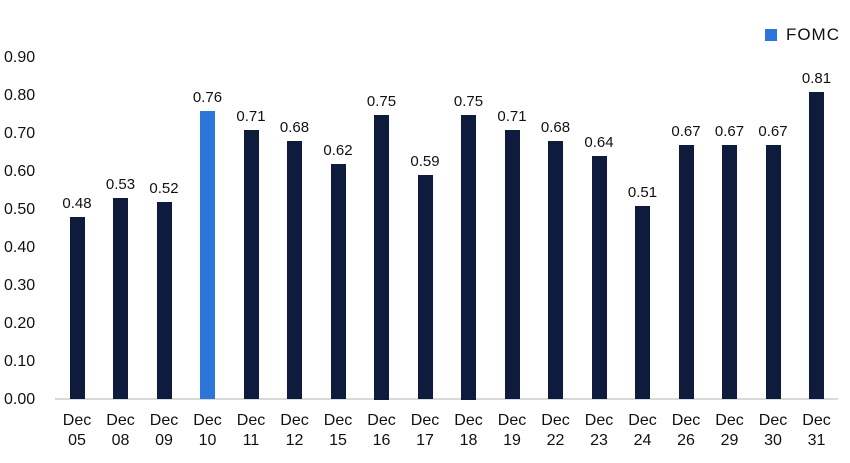 The width and height of the screenshot is (850, 463). What do you see at coordinates (20, 171) in the screenshot?
I see `y-axis-tick-label: 0.60` at bounding box center [20, 171].